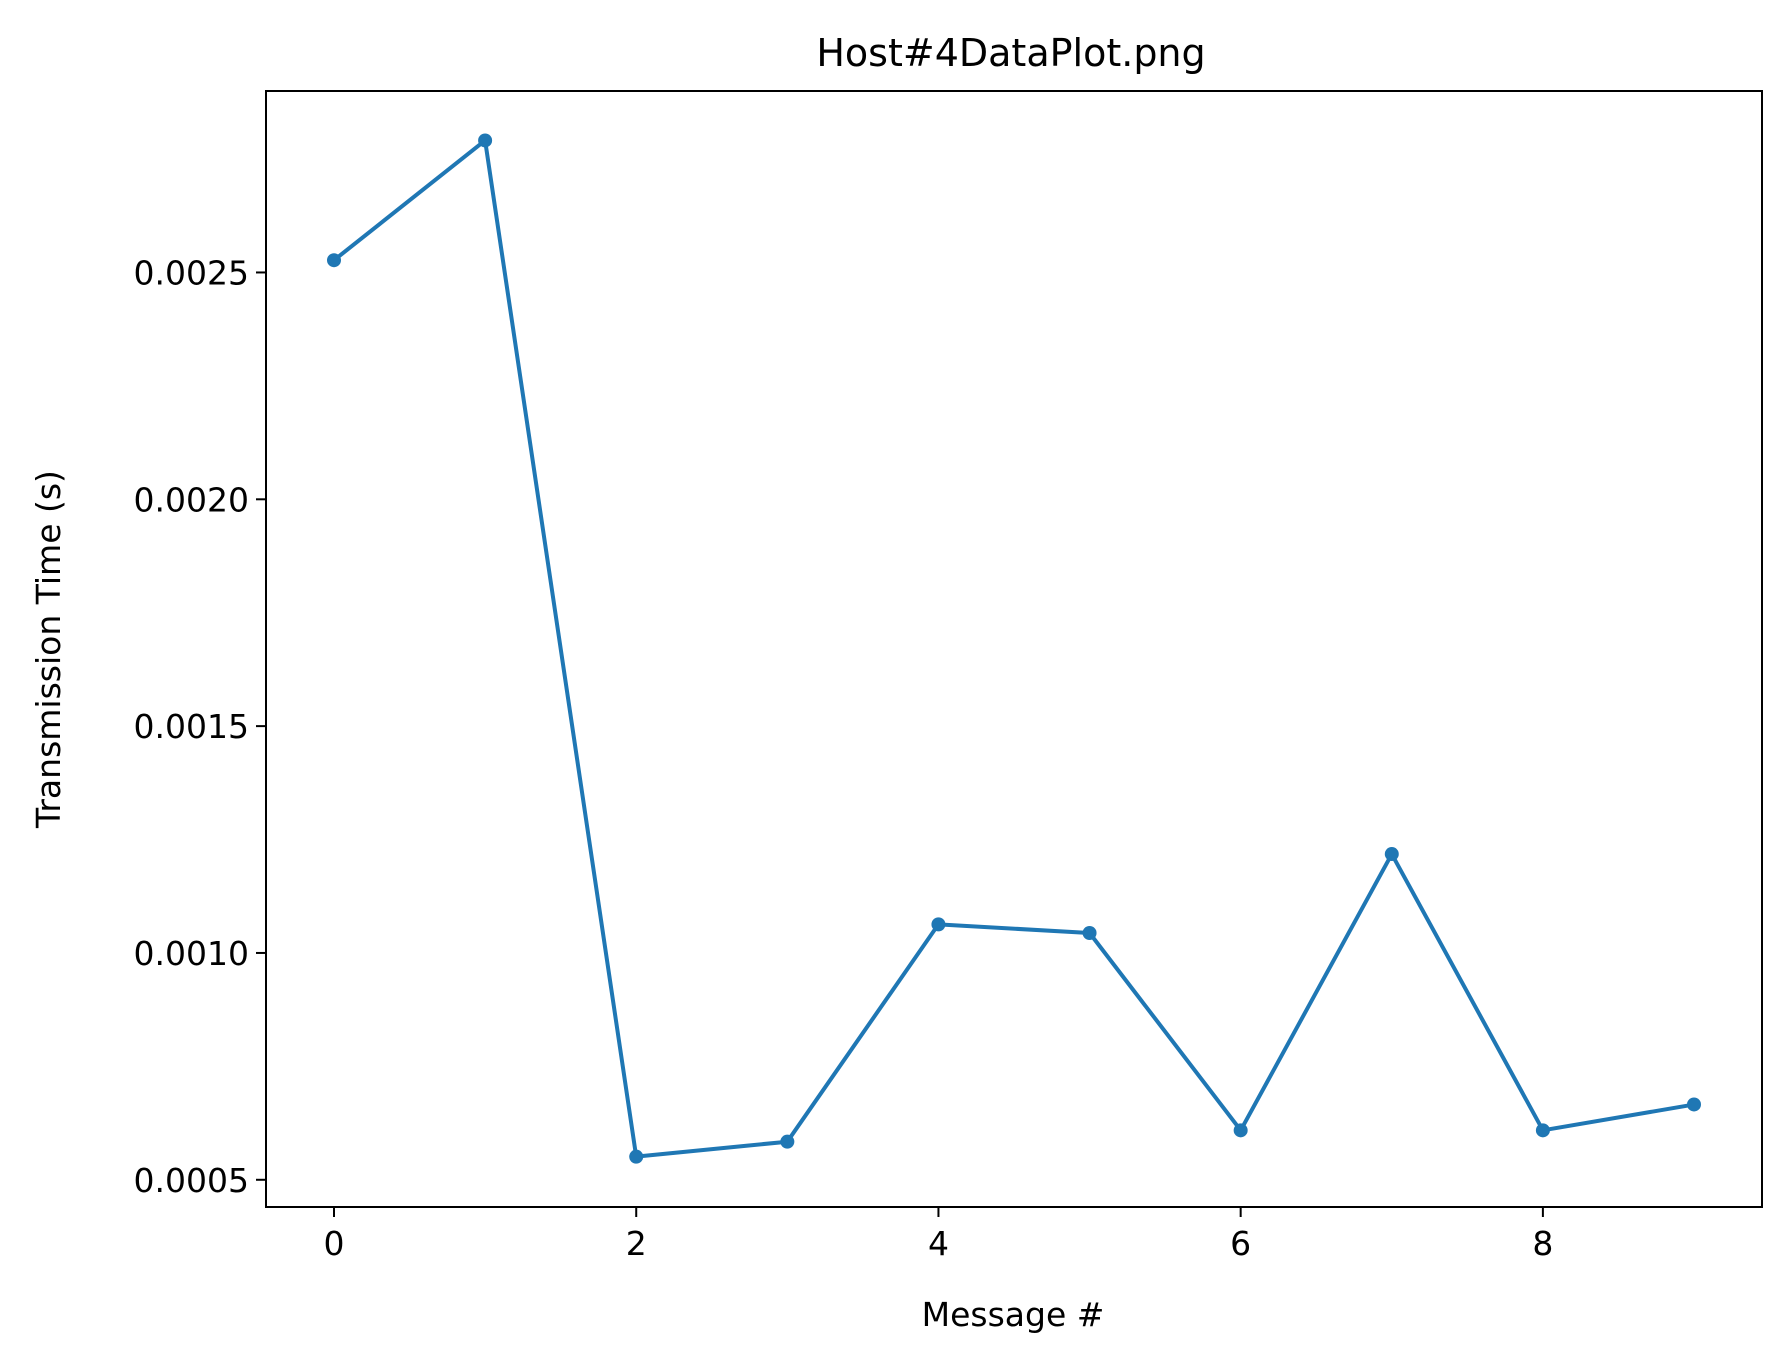 The width and height of the screenshot is (1781, 1361). What do you see at coordinates (938, 1243) in the screenshot?
I see `x-tick-label: 4` at bounding box center [938, 1243].